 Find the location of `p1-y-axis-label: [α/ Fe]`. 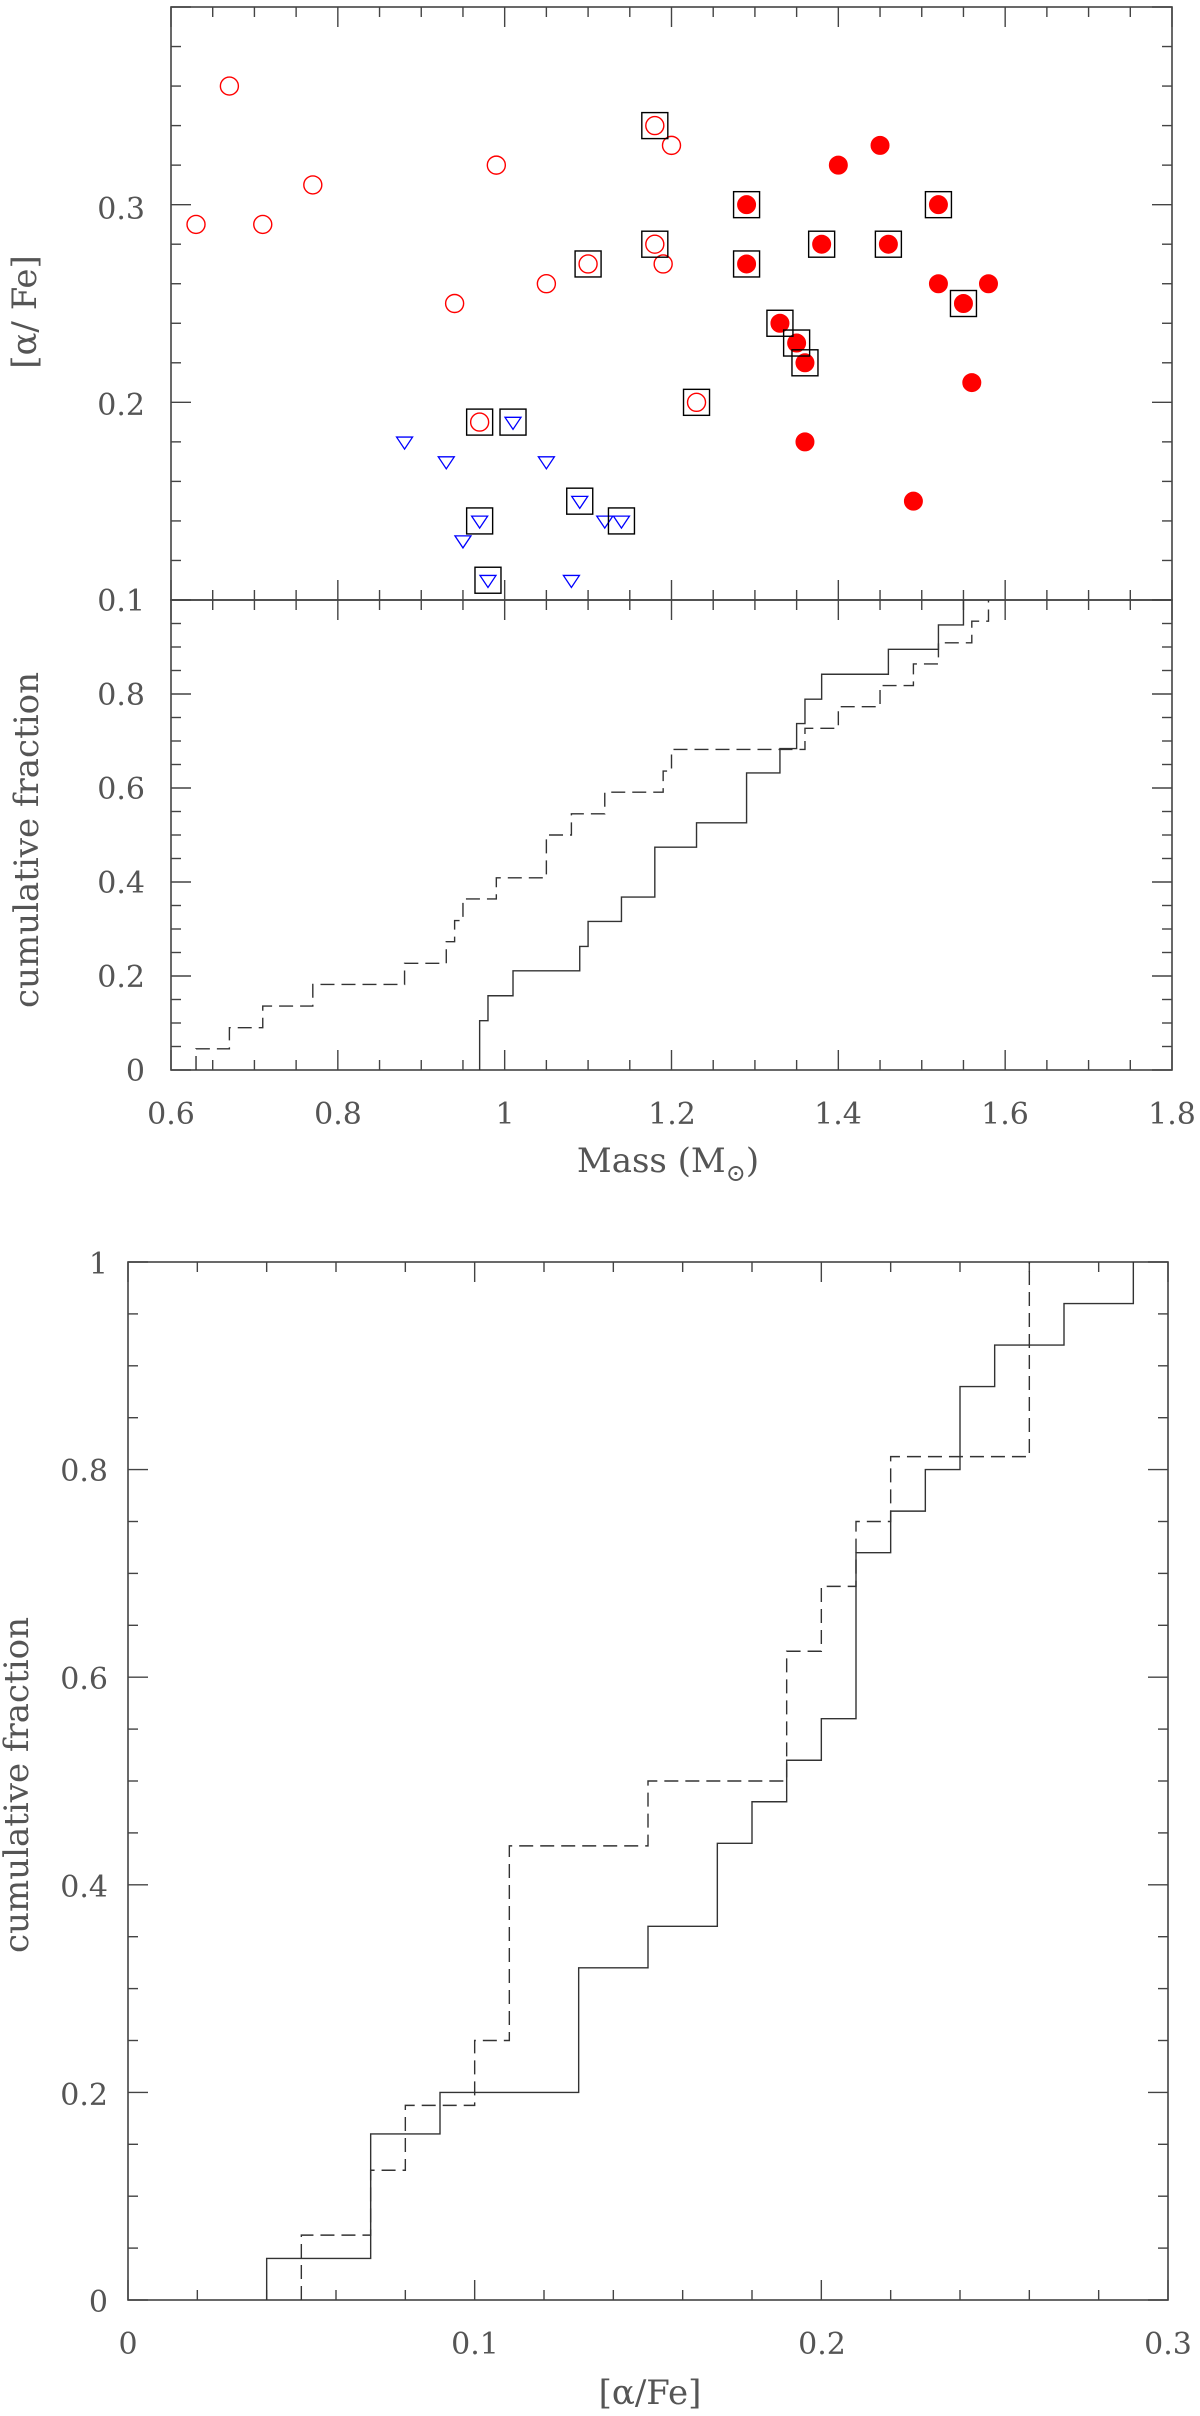

p1-y-axis-label: [α/ Fe] is located at coordinates (25, 312).